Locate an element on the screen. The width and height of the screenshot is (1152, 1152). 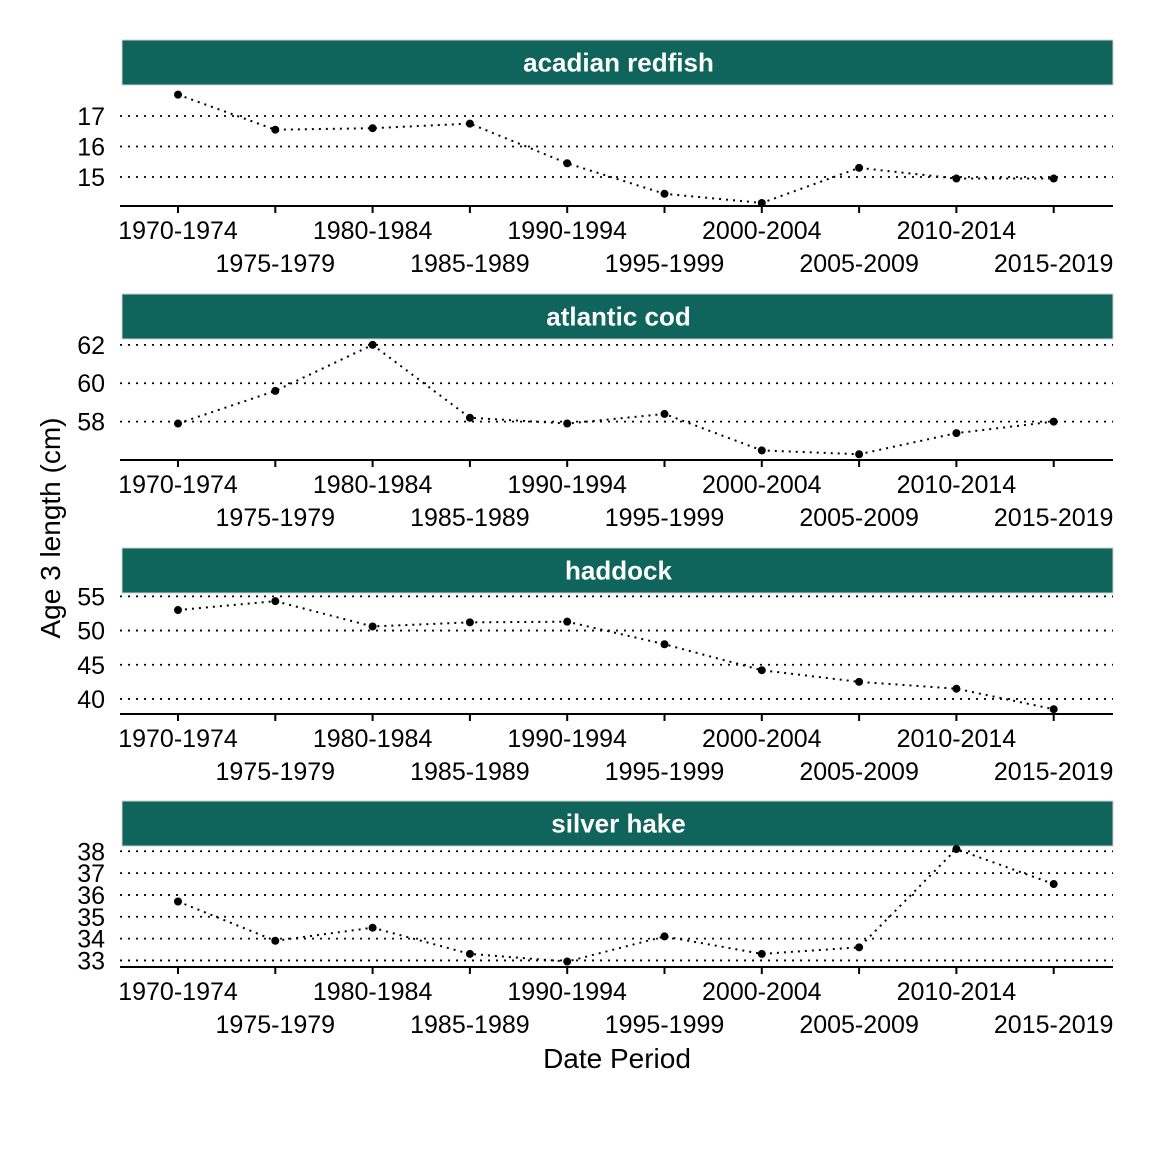
y-tick-label: 38 is located at coordinates (91, 852).